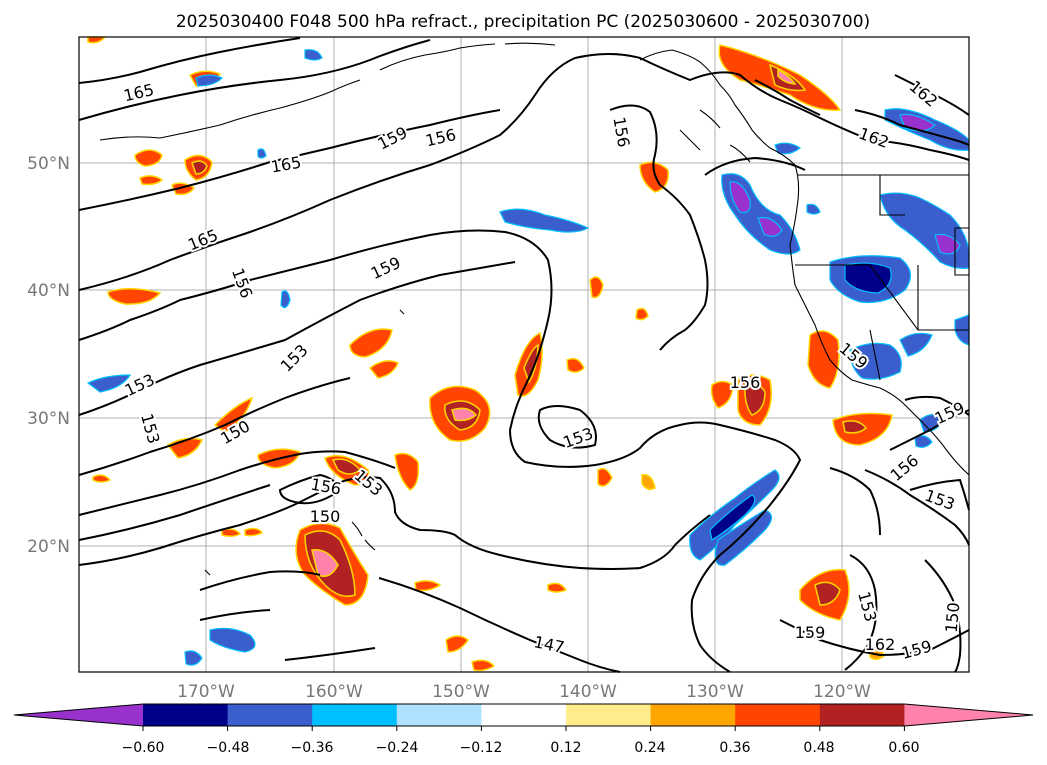  What do you see at coordinates (524, 692) in the screenshot?
I see `lon-labels: 170°W 160°W 150°W 140°W 130°W 120°W` at bounding box center [524, 692].